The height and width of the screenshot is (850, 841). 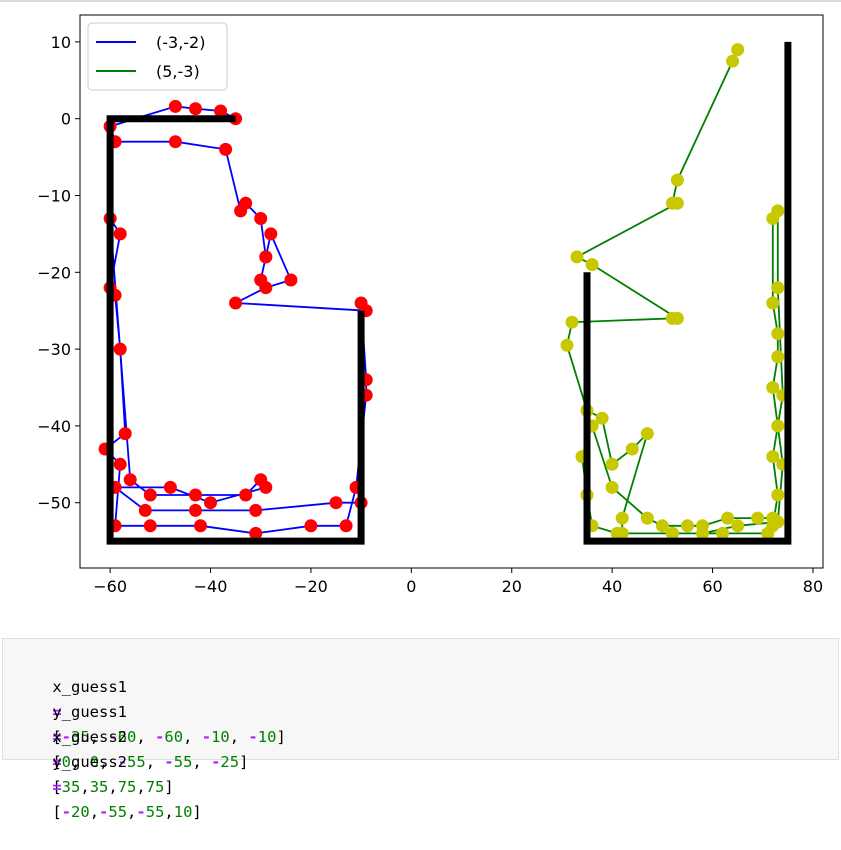 What do you see at coordinates (66, 119) in the screenshot?
I see `y-tick-label: 0` at bounding box center [66, 119].